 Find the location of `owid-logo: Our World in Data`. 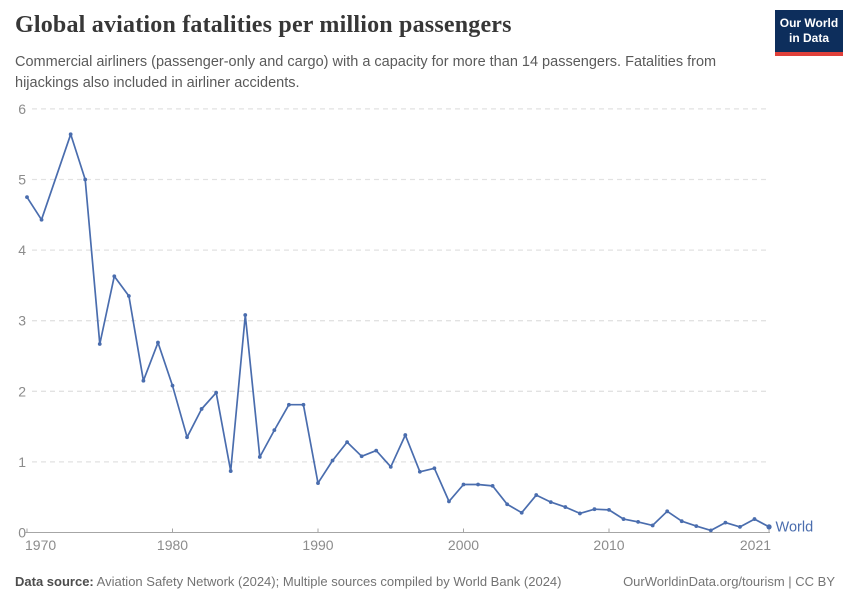

owid-logo: Our World in Data is located at coordinates (809, 33).